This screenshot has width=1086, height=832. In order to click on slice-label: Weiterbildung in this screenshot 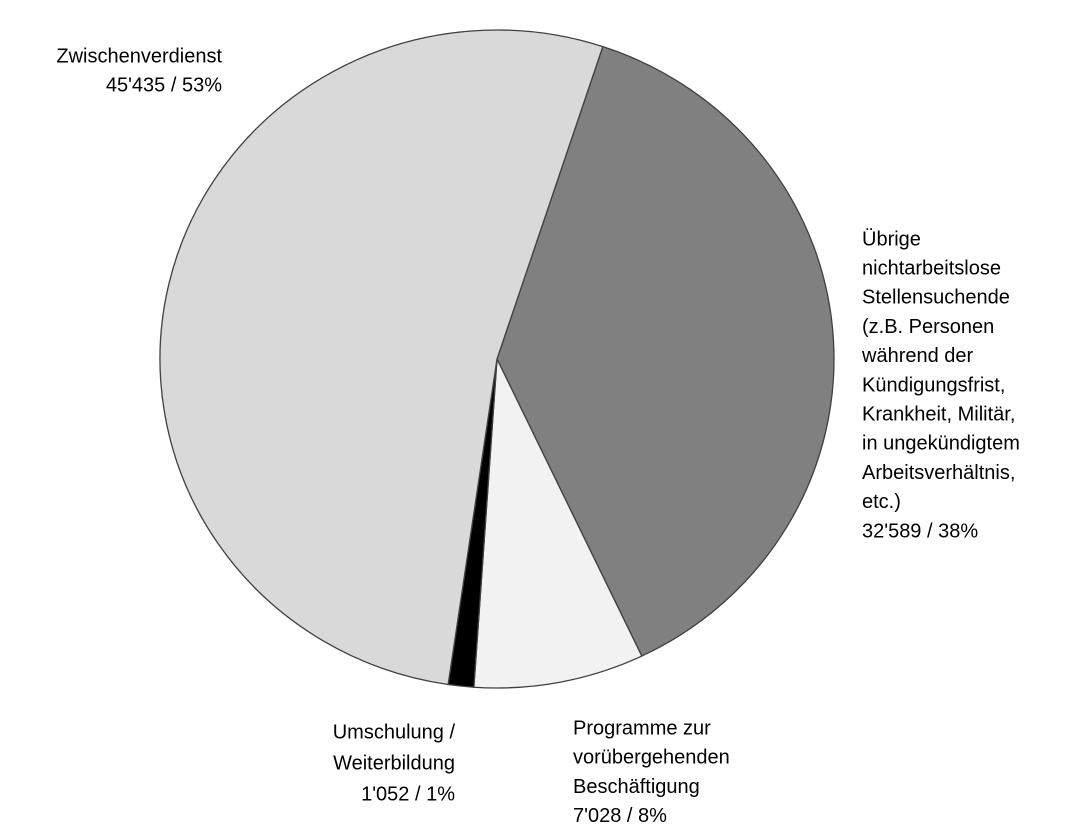, I will do `click(394, 763)`.